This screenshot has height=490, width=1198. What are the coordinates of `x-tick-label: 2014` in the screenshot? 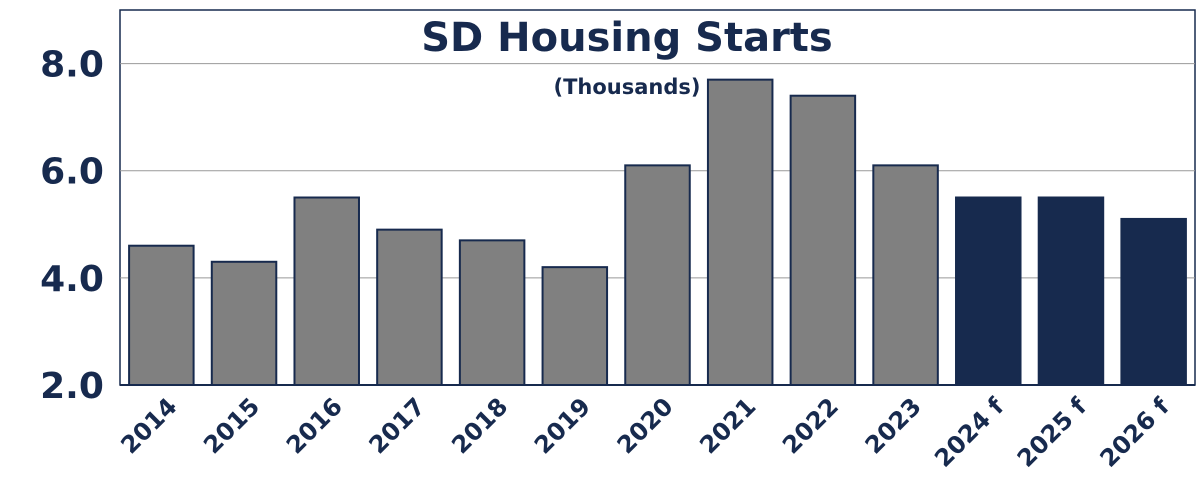 It's located at (149, 425).